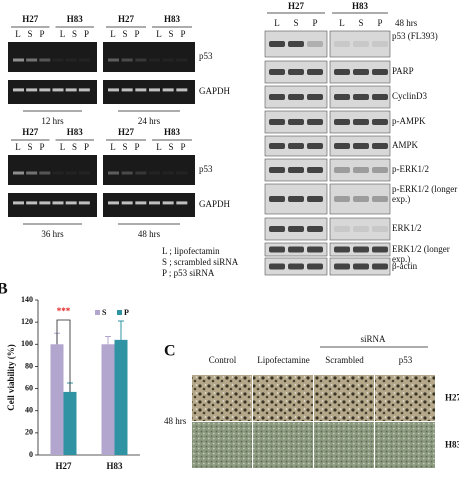 The width and height of the screenshot is (459, 480). Describe the element at coordinates (126, 132) in the screenshot. I see `label: H27` at that location.